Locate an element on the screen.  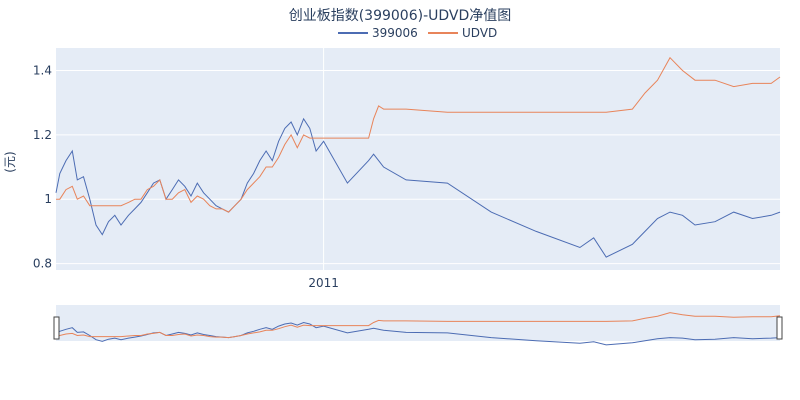
legend-item-udvd: UDVD is located at coordinates (462, 33).